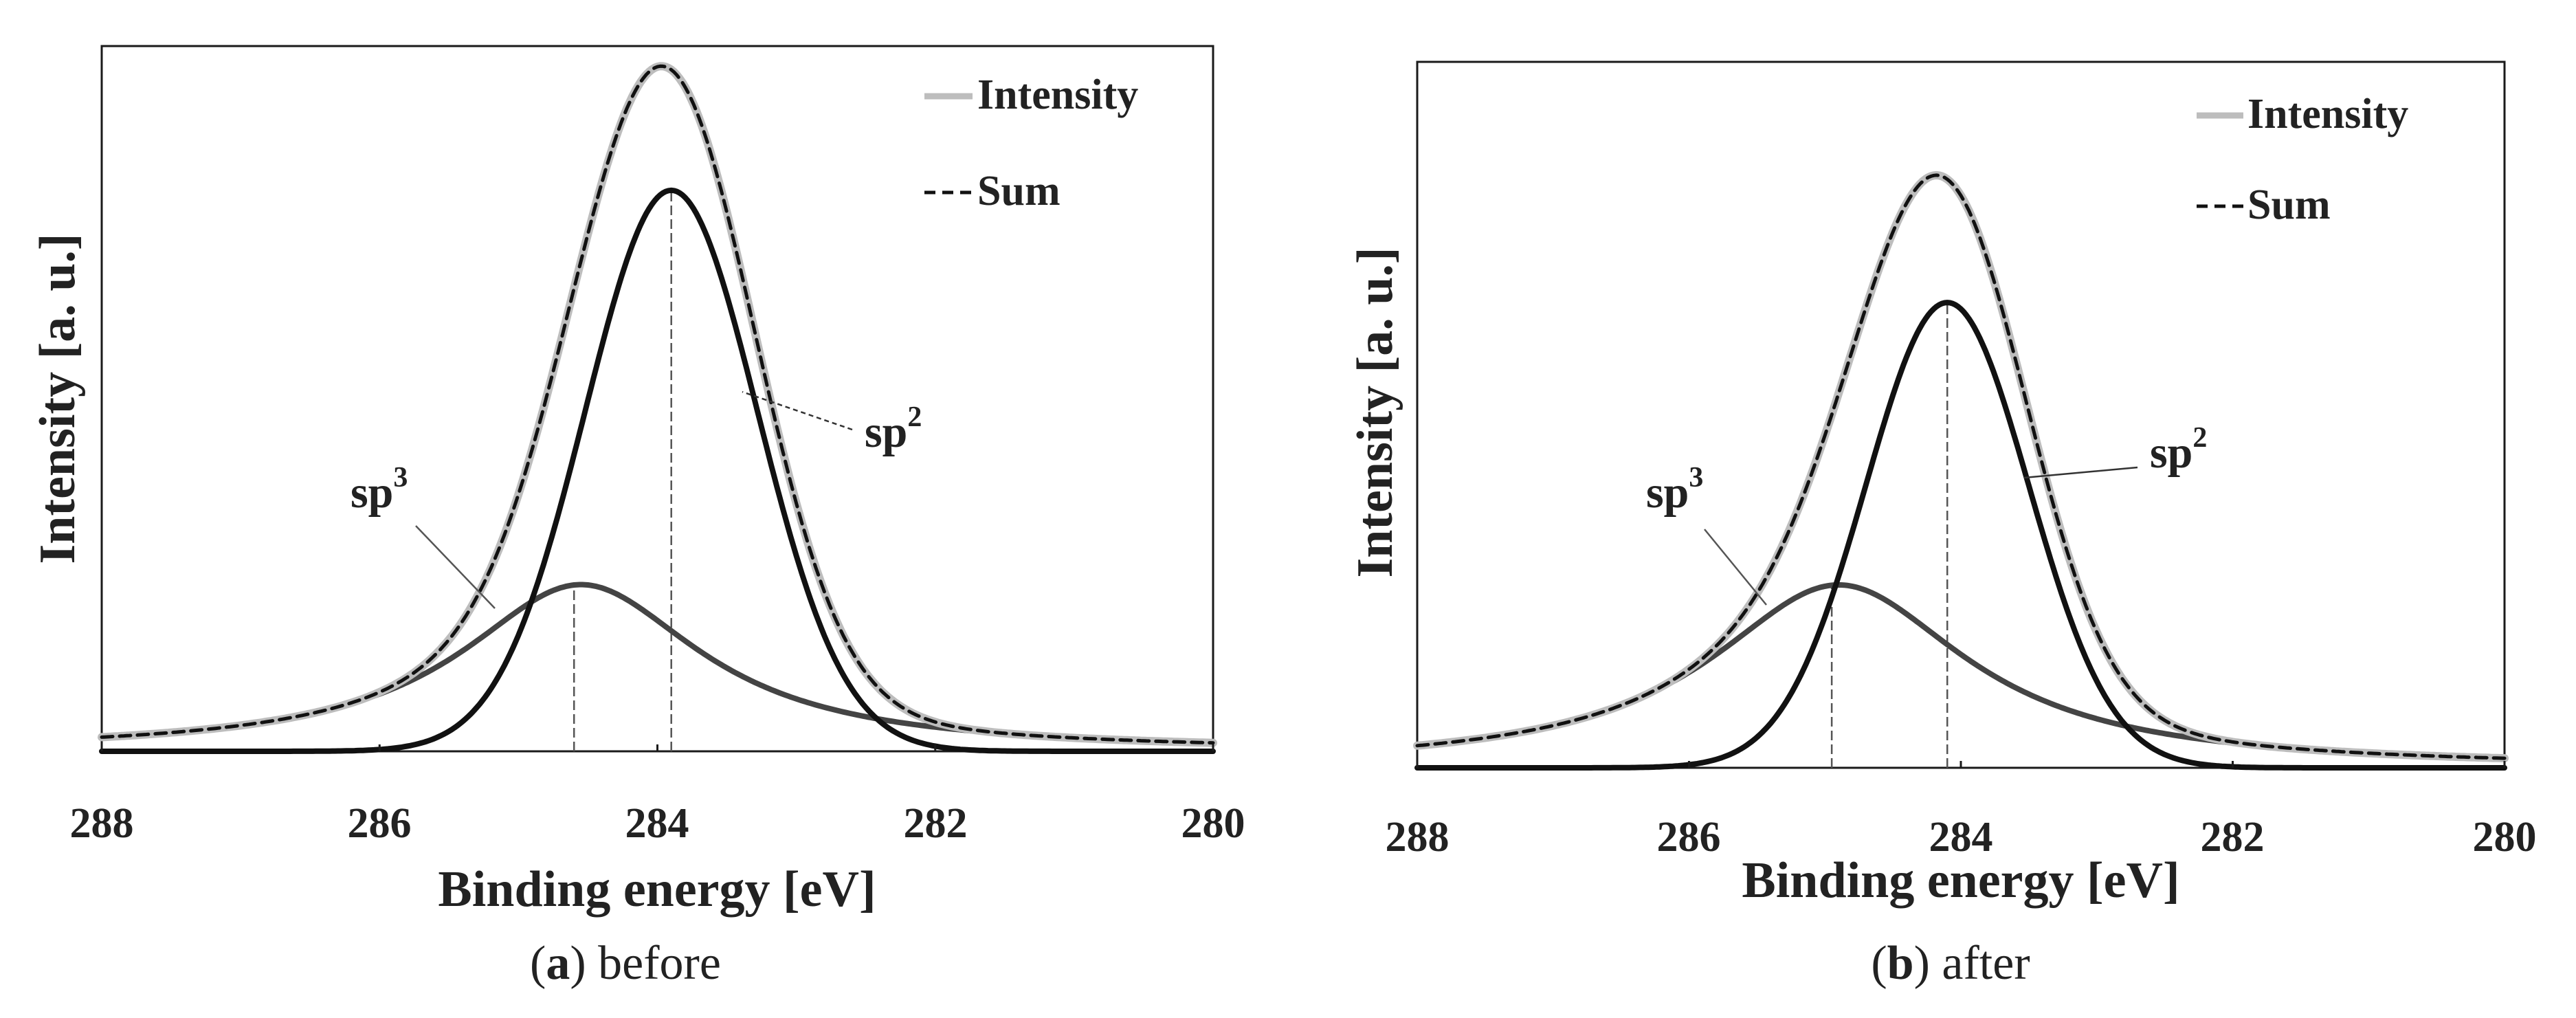 The image size is (2576, 1018). Describe the element at coordinates (1950, 964) in the screenshot. I see `panel-caption: (b) after` at that location.